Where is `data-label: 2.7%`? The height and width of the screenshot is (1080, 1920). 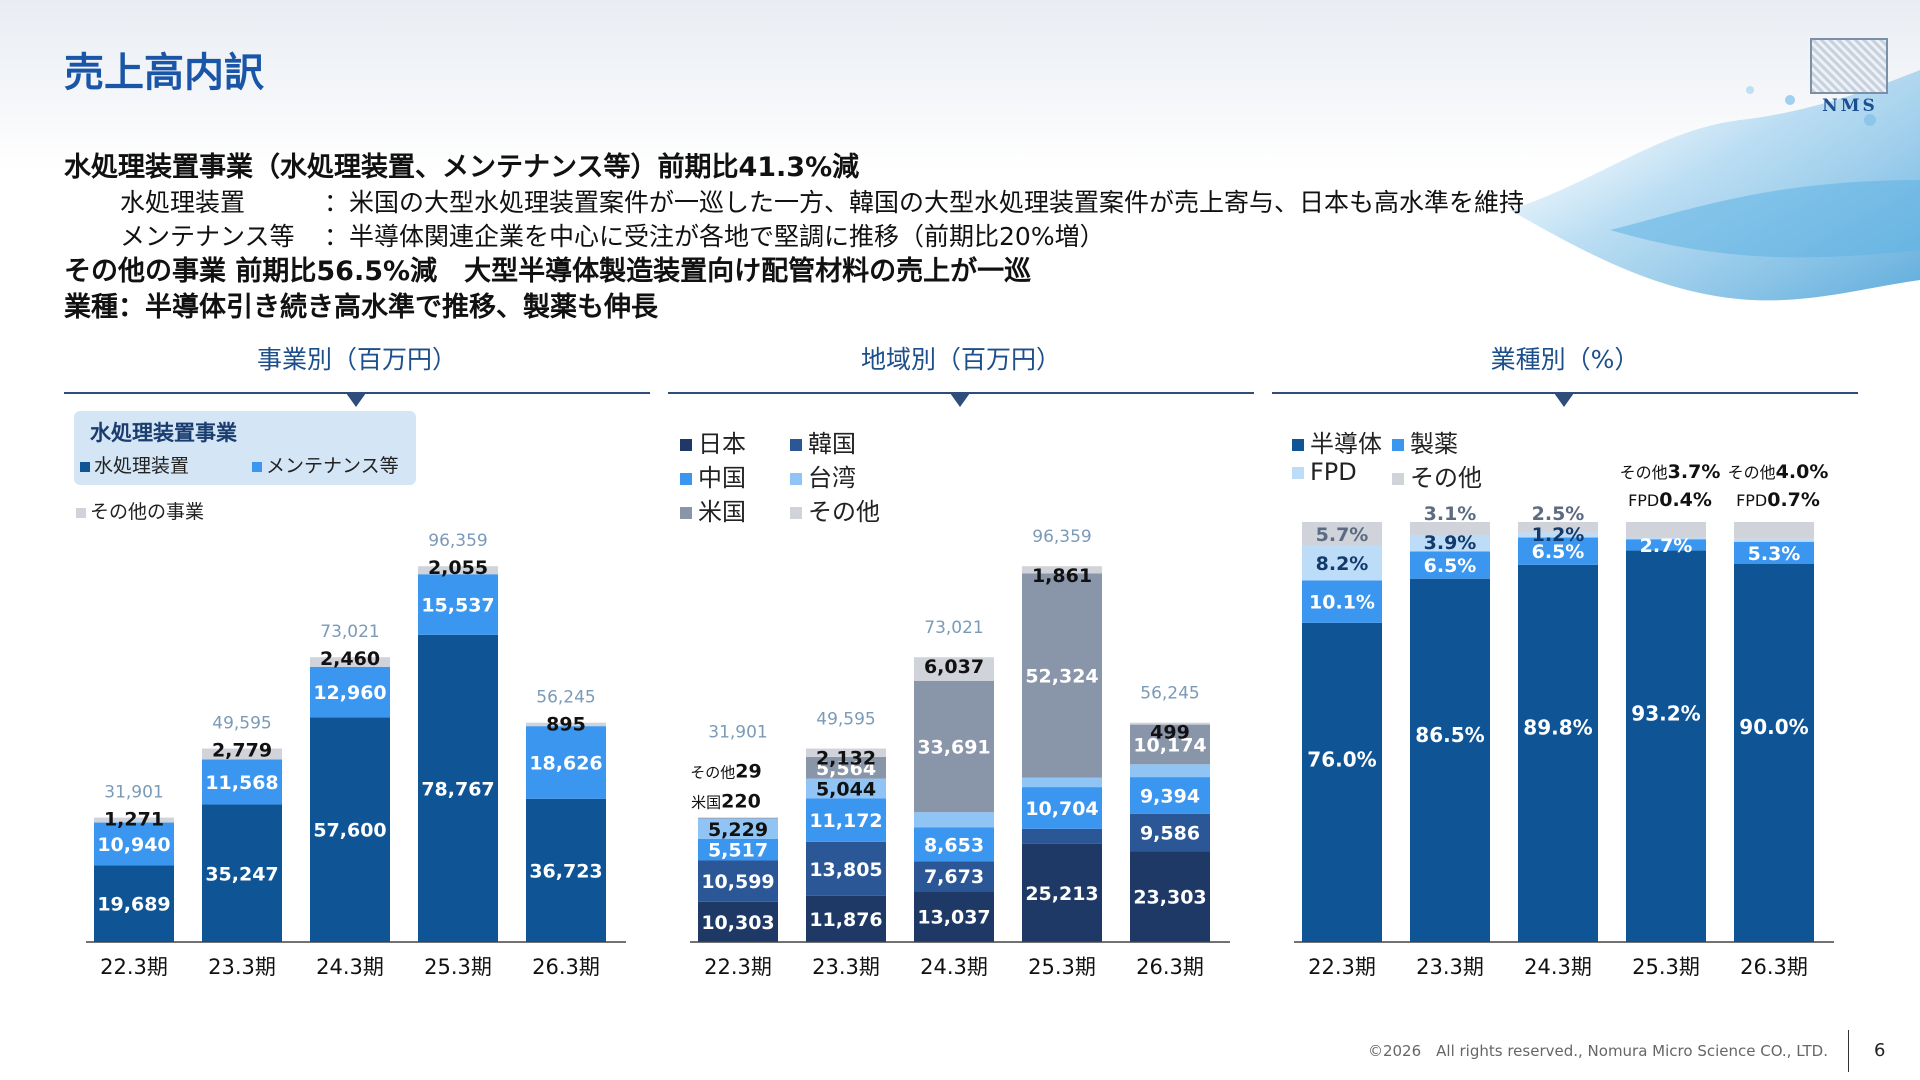 data-label: 2.7% is located at coordinates (1666, 546).